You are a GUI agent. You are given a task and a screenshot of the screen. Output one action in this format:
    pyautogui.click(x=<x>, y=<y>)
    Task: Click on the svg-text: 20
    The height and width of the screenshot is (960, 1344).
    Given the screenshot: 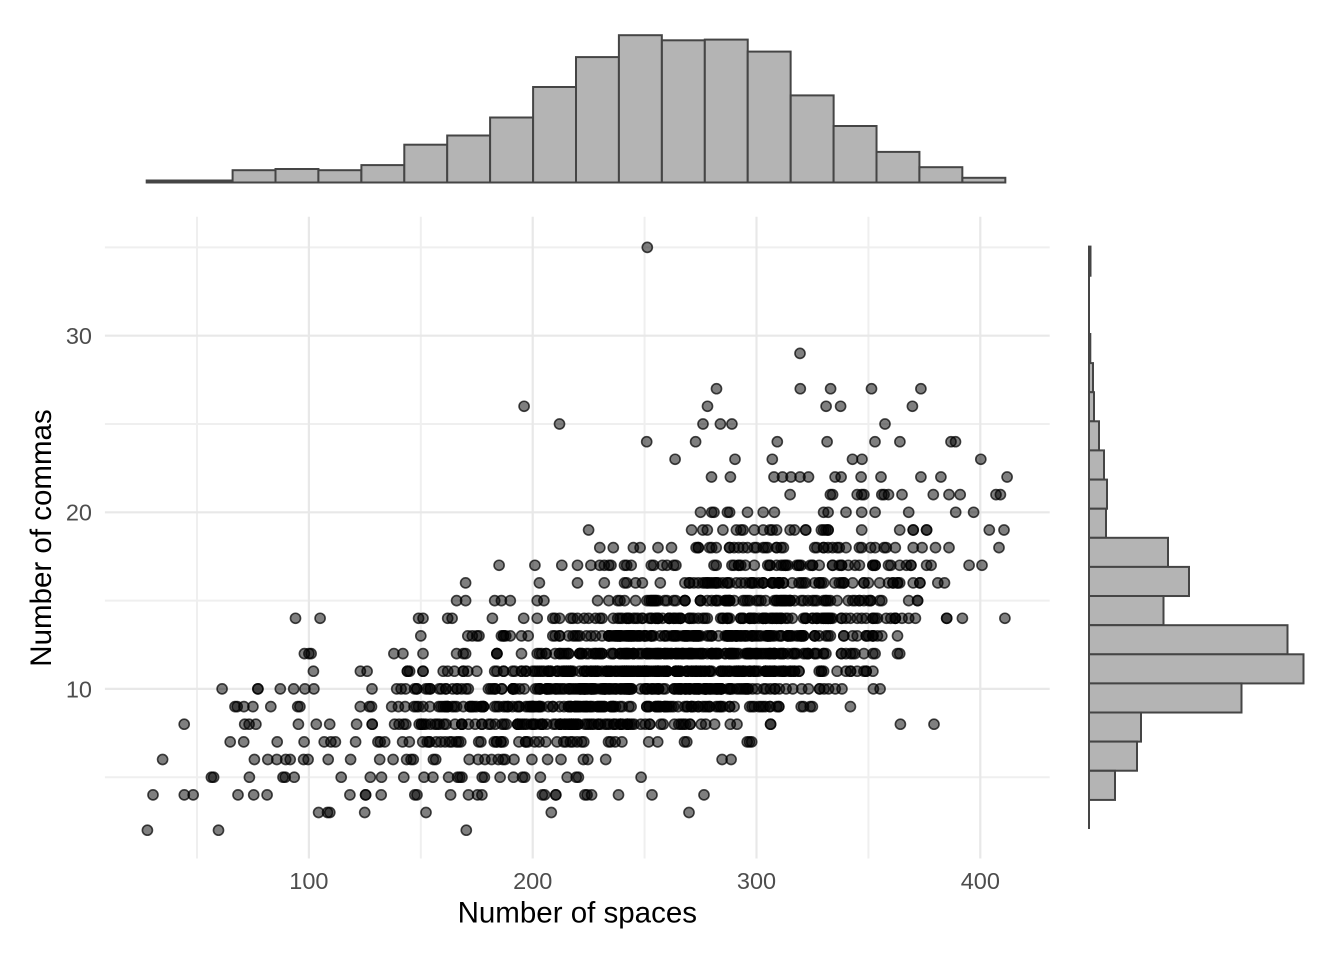 What is the action you would take?
    pyautogui.click(x=79, y=513)
    